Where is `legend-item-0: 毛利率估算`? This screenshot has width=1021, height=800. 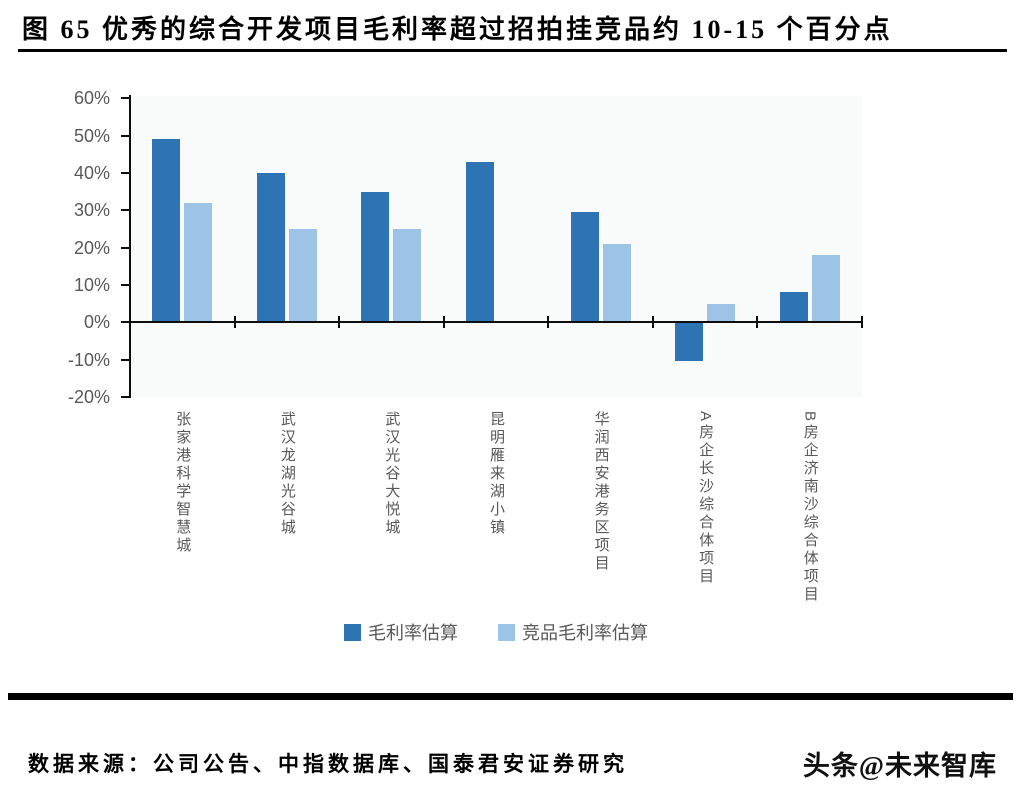
legend-item-0: 毛利率估算 is located at coordinates (401, 632).